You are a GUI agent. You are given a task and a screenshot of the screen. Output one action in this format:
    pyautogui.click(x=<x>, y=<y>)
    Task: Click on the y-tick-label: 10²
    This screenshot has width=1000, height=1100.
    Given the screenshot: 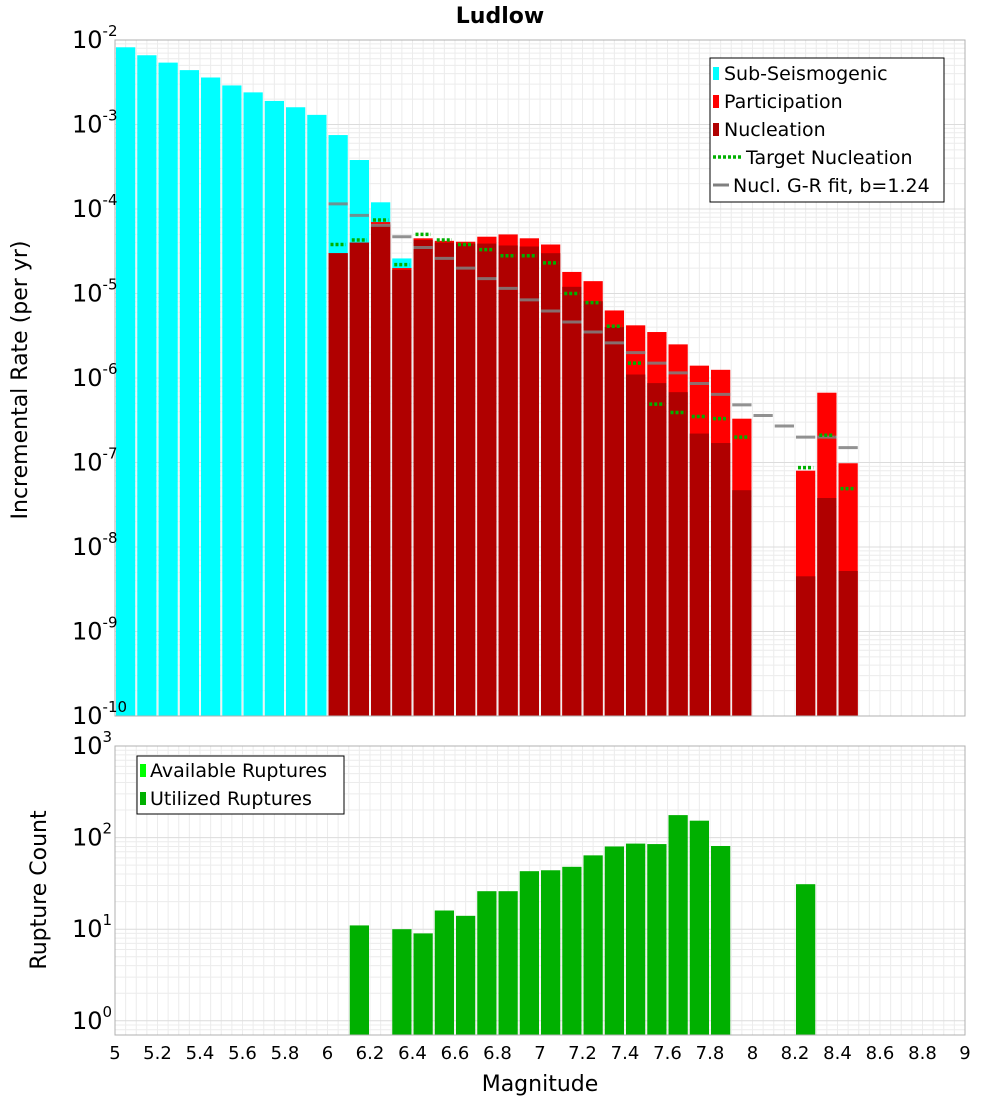 What is the action you would take?
    pyautogui.click(x=92, y=836)
    